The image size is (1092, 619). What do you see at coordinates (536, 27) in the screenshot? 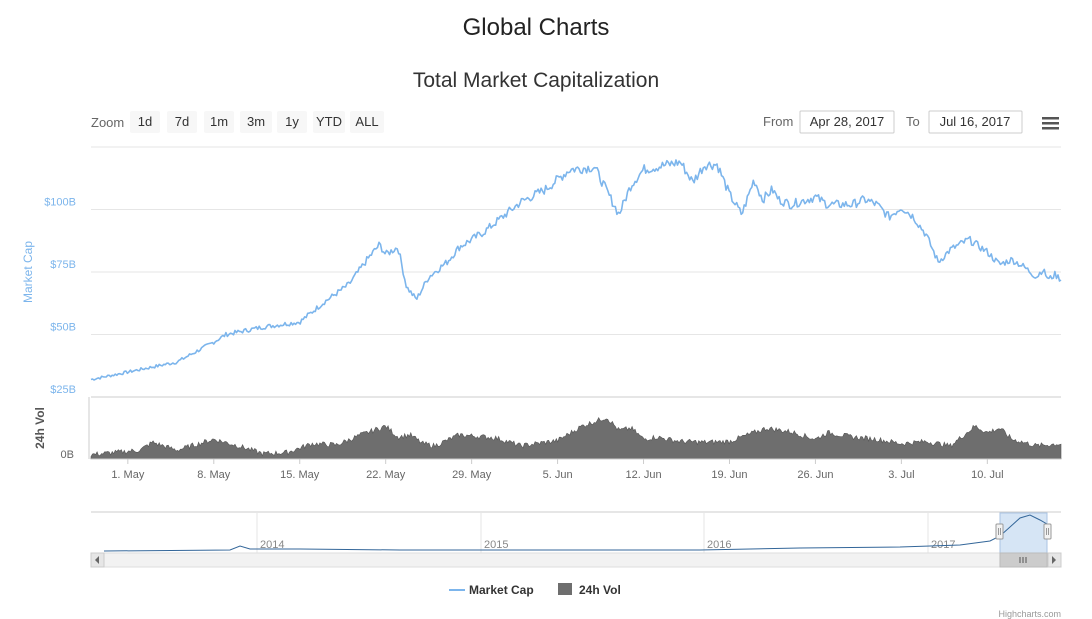
I see `page-title: Global Charts` at bounding box center [536, 27].